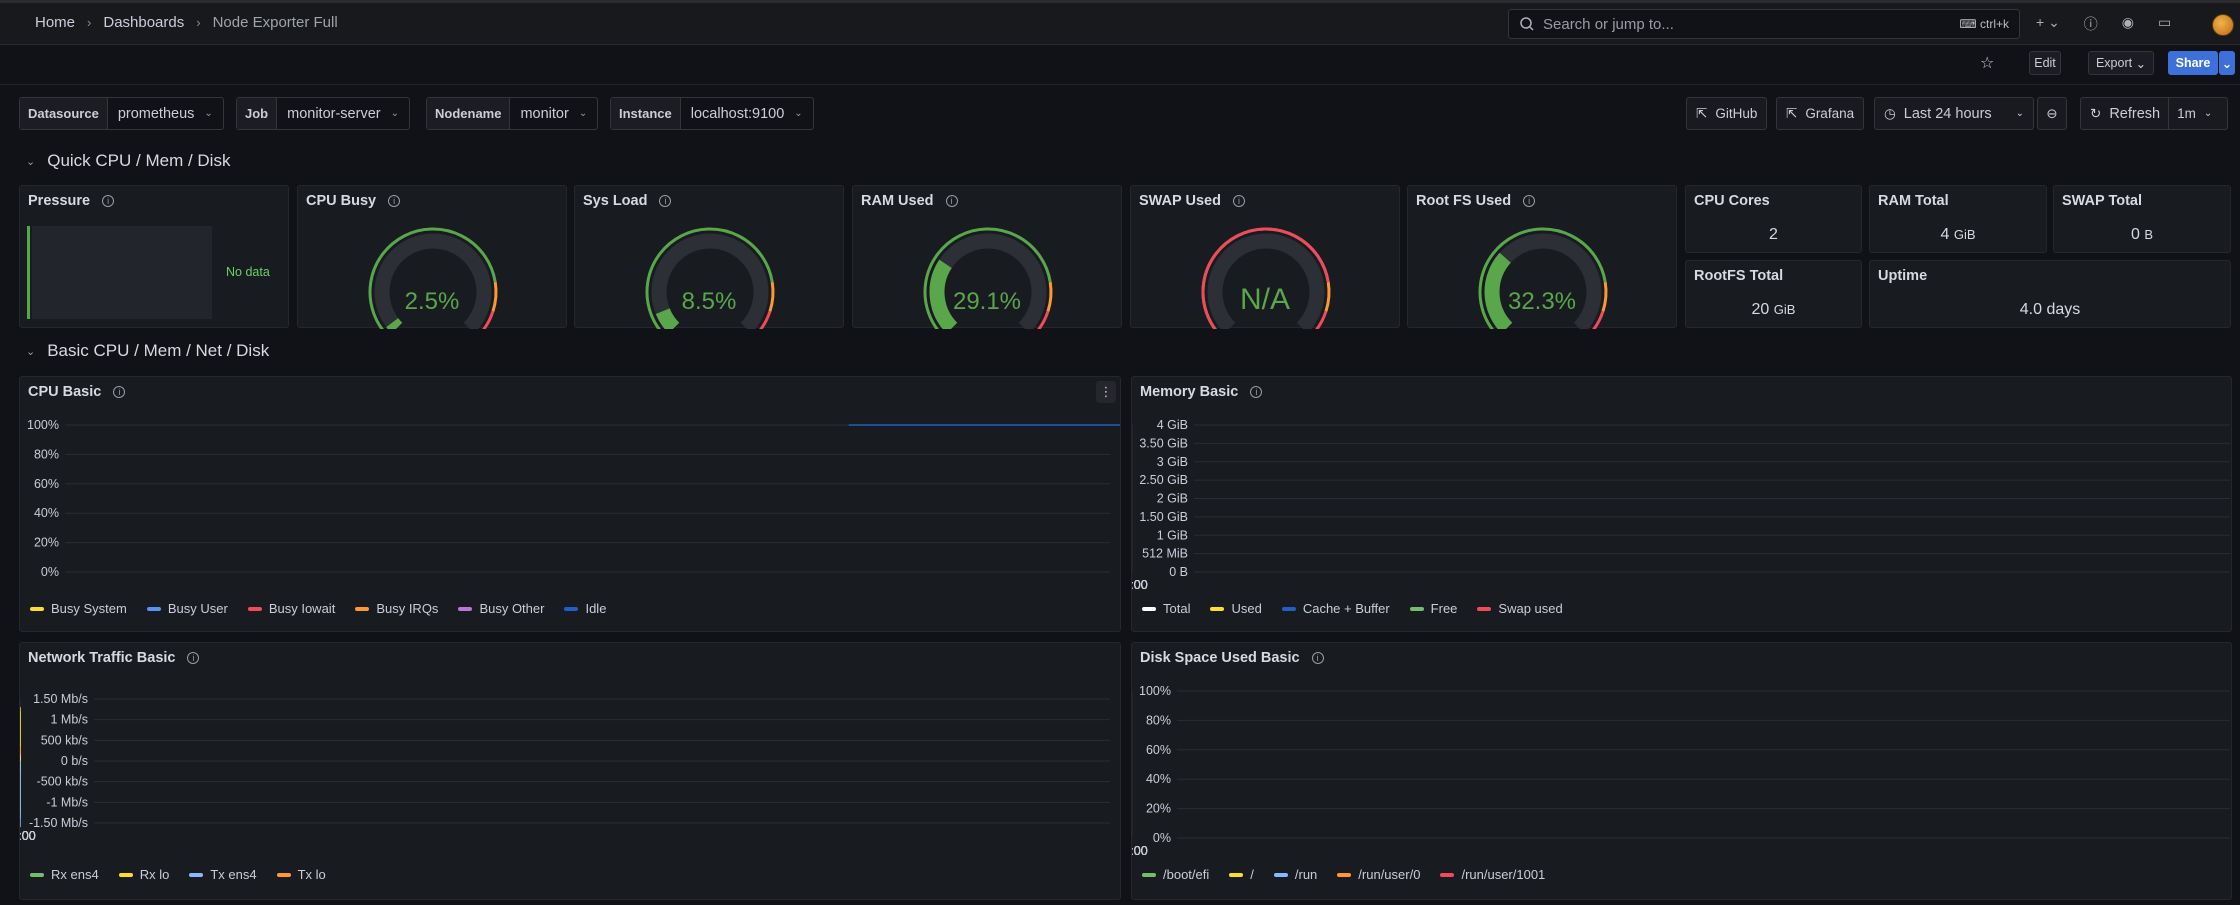  What do you see at coordinates (709, 278) in the screenshot?
I see `gauge-threshold-green` at bounding box center [709, 278].